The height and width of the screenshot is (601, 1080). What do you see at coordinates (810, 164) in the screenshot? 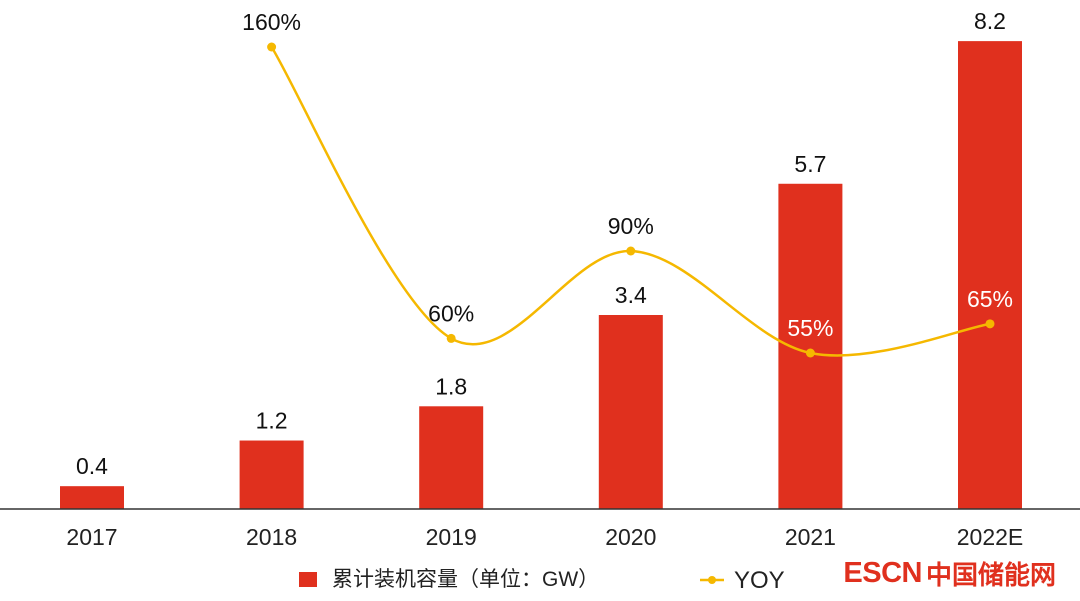
I see `bar-label-2021: 5.7` at bounding box center [810, 164].